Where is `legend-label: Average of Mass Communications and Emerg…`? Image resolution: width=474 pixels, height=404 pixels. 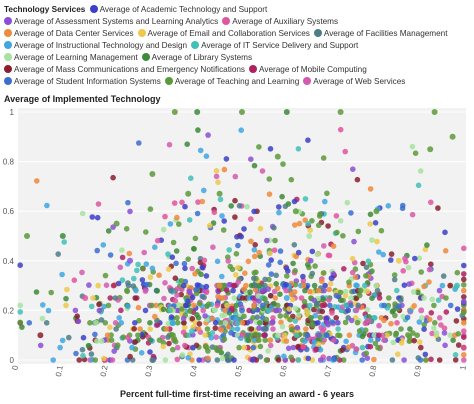 legend-label: Average of Mass Communications and Emerg… is located at coordinates (130, 69).